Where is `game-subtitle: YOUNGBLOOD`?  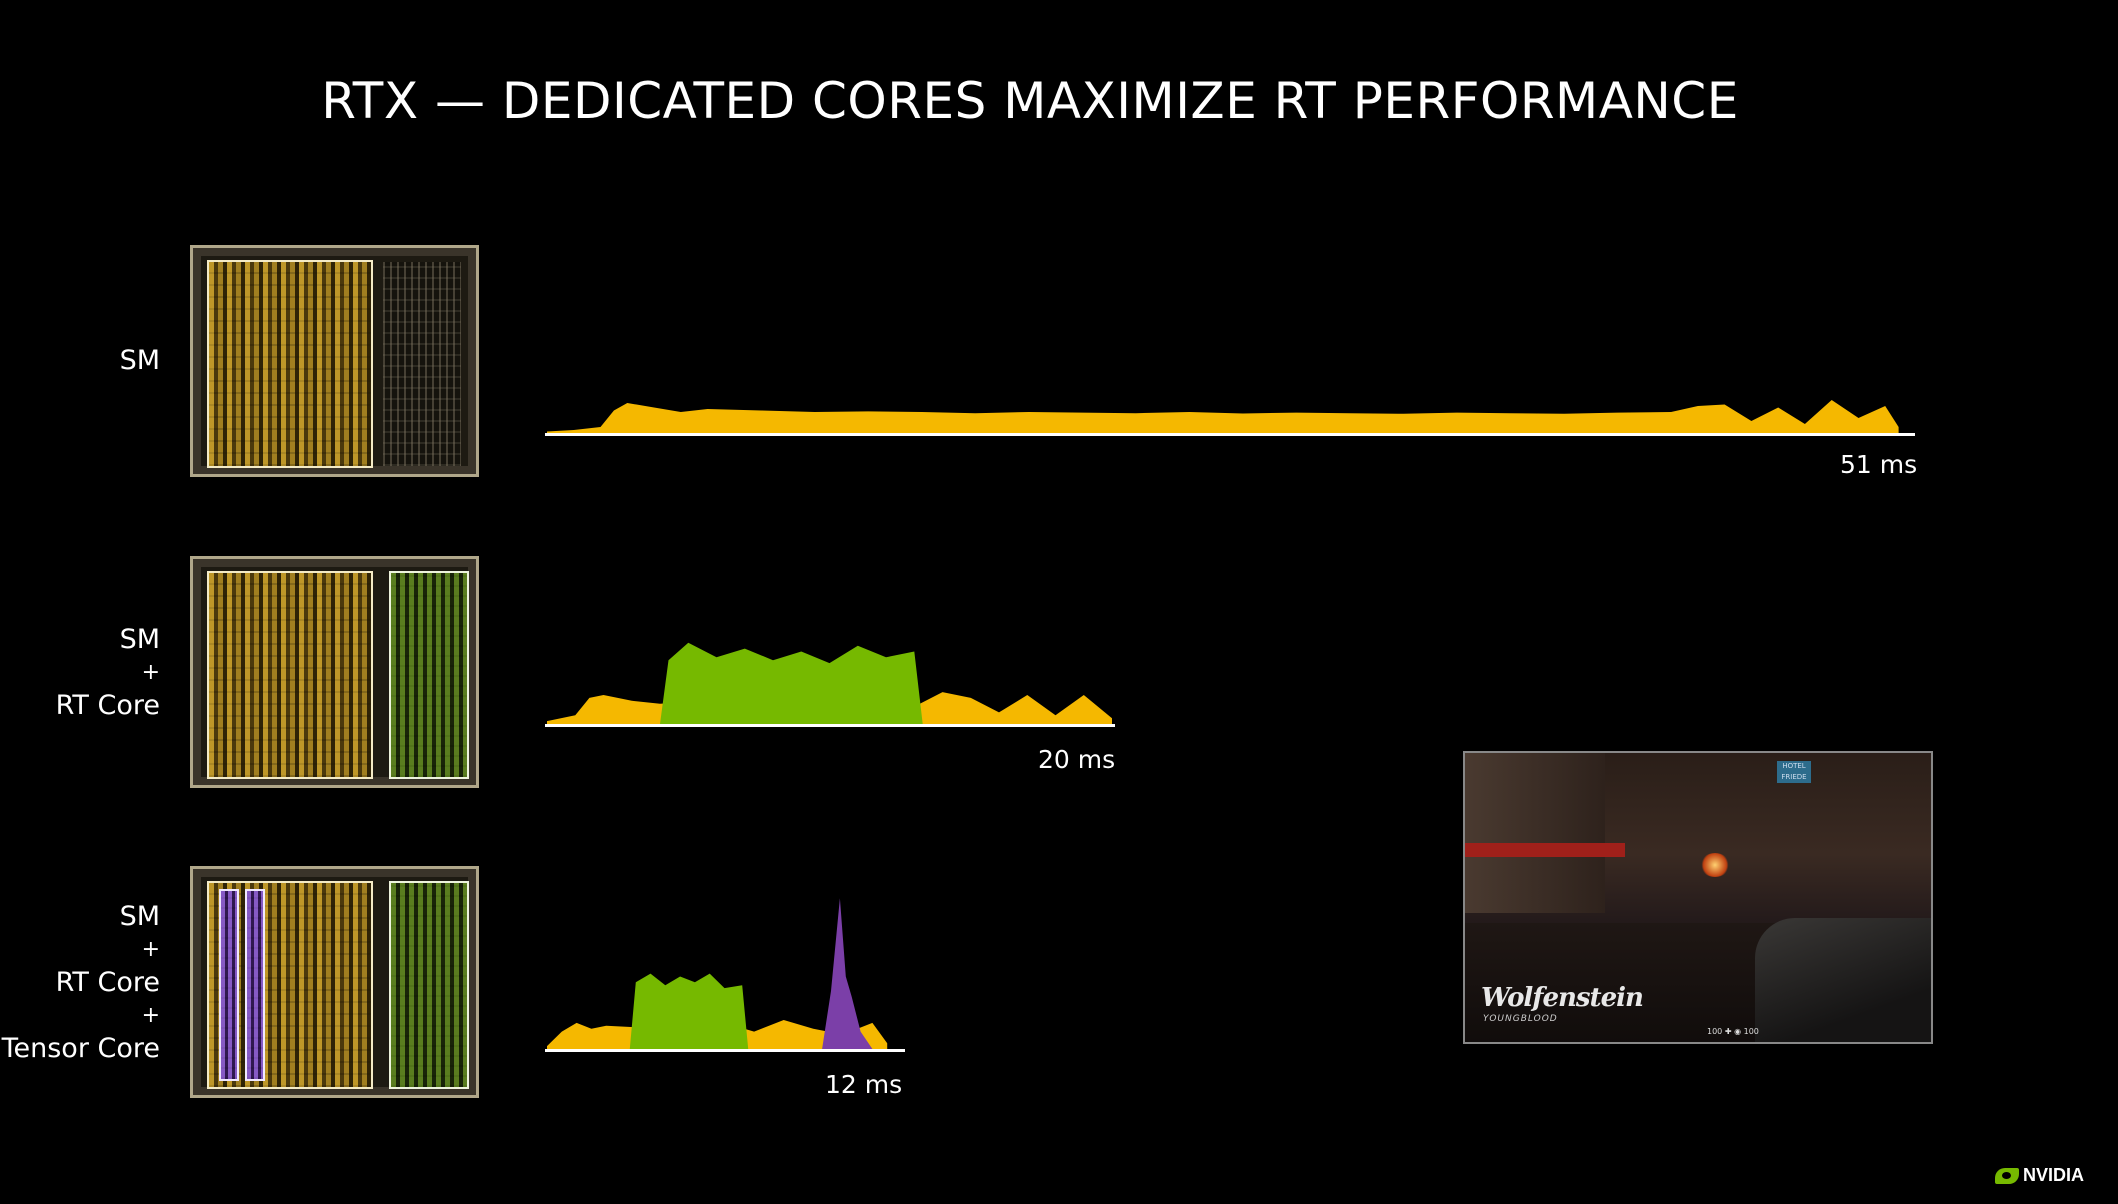
game-subtitle: YOUNGBLOOD is located at coordinates (1520, 1019).